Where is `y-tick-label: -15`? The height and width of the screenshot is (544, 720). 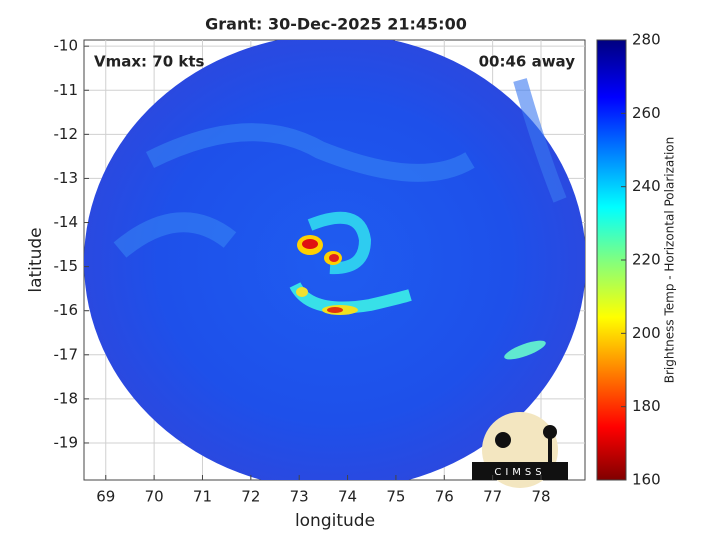
y-tick-label: -15 is located at coordinates (66, 266).